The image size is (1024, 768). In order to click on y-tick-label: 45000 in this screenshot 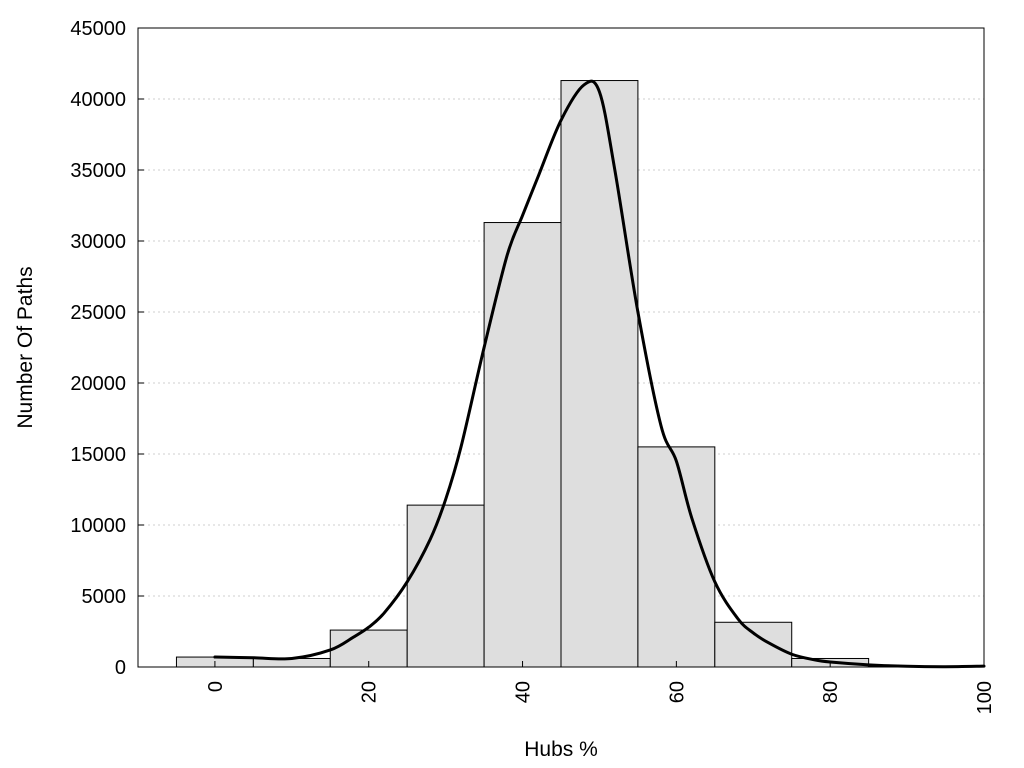, I will do `click(98, 29)`.